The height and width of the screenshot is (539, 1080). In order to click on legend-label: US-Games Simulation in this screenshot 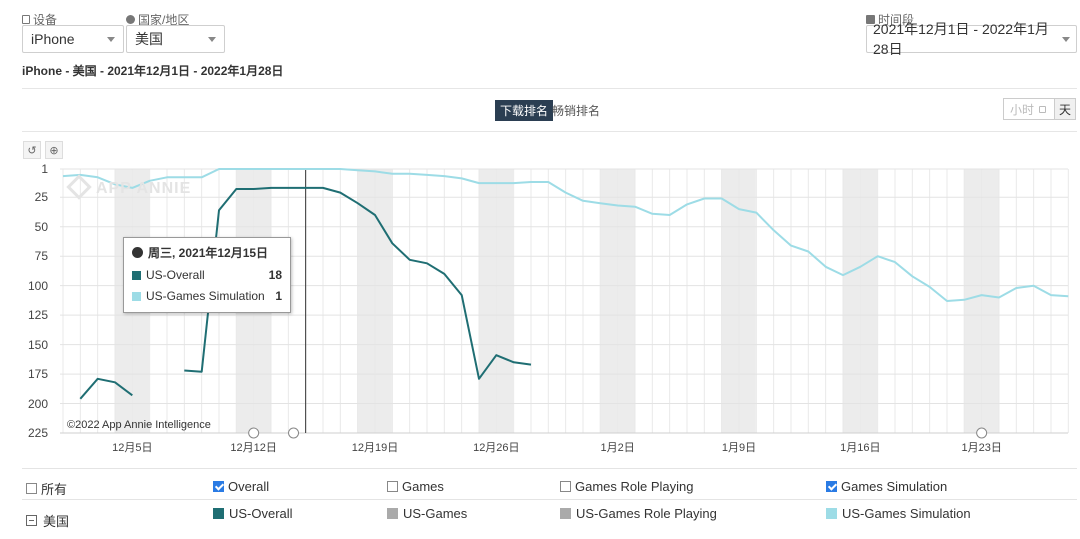, I will do `click(906, 513)`.